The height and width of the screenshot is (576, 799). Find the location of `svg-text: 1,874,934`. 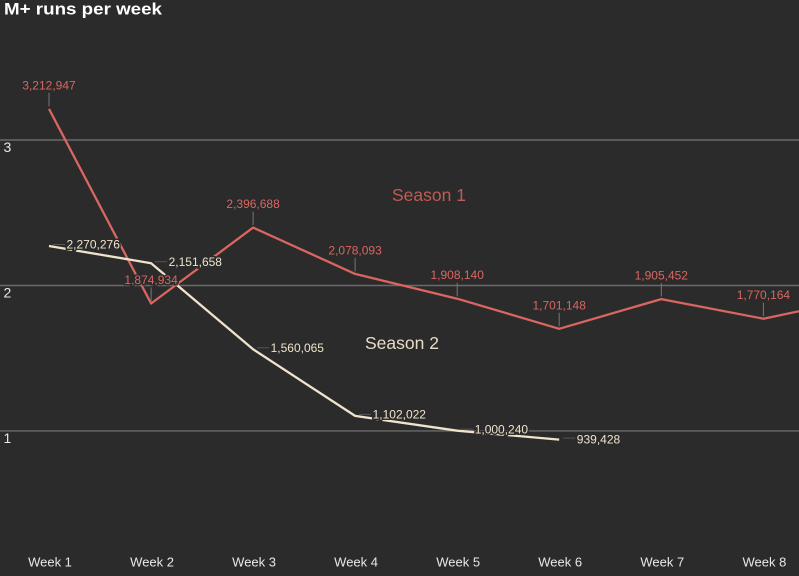

svg-text: 1,874,934 is located at coordinates (151, 280).